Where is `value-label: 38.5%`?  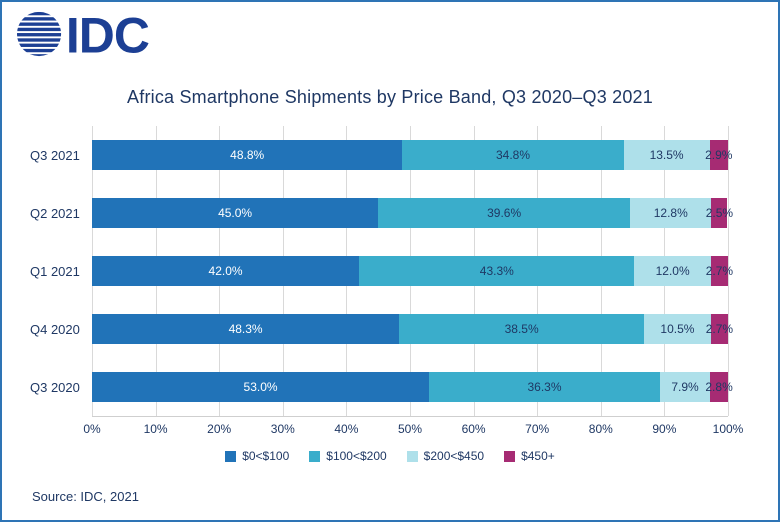
value-label: 38.5% is located at coordinates (521, 329).